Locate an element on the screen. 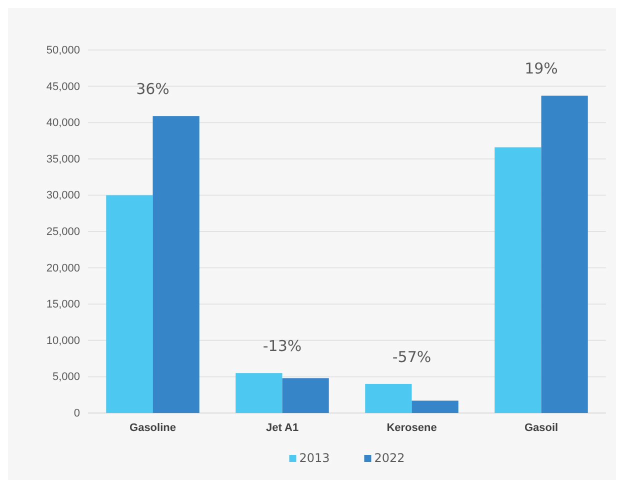 This screenshot has width=624, height=488. y-tick-label: 15,000 is located at coordinates (63, 304).